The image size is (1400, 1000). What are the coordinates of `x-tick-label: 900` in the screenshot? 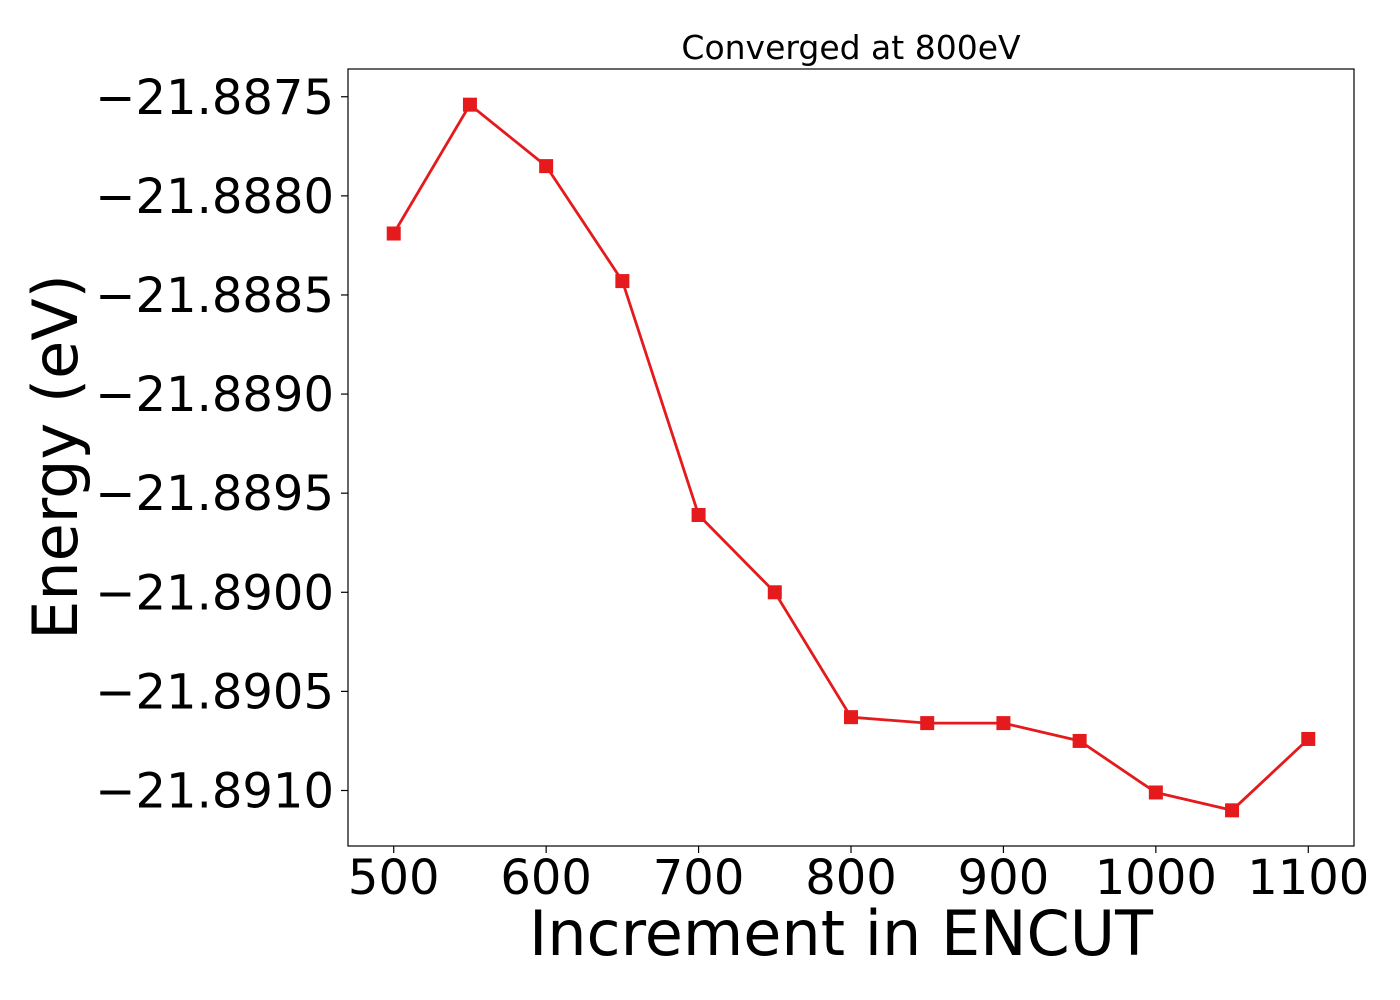 It's located at (1004, 878).